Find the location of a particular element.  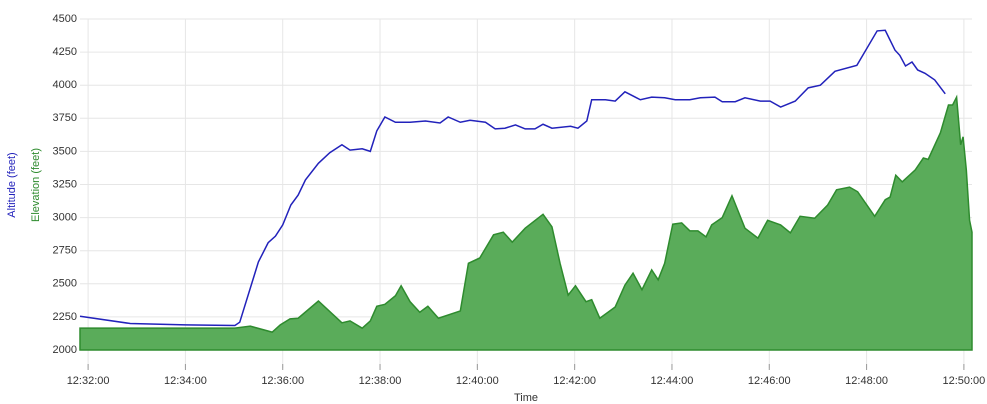

x-axis-label: Time is located at coordinates (526, 398).